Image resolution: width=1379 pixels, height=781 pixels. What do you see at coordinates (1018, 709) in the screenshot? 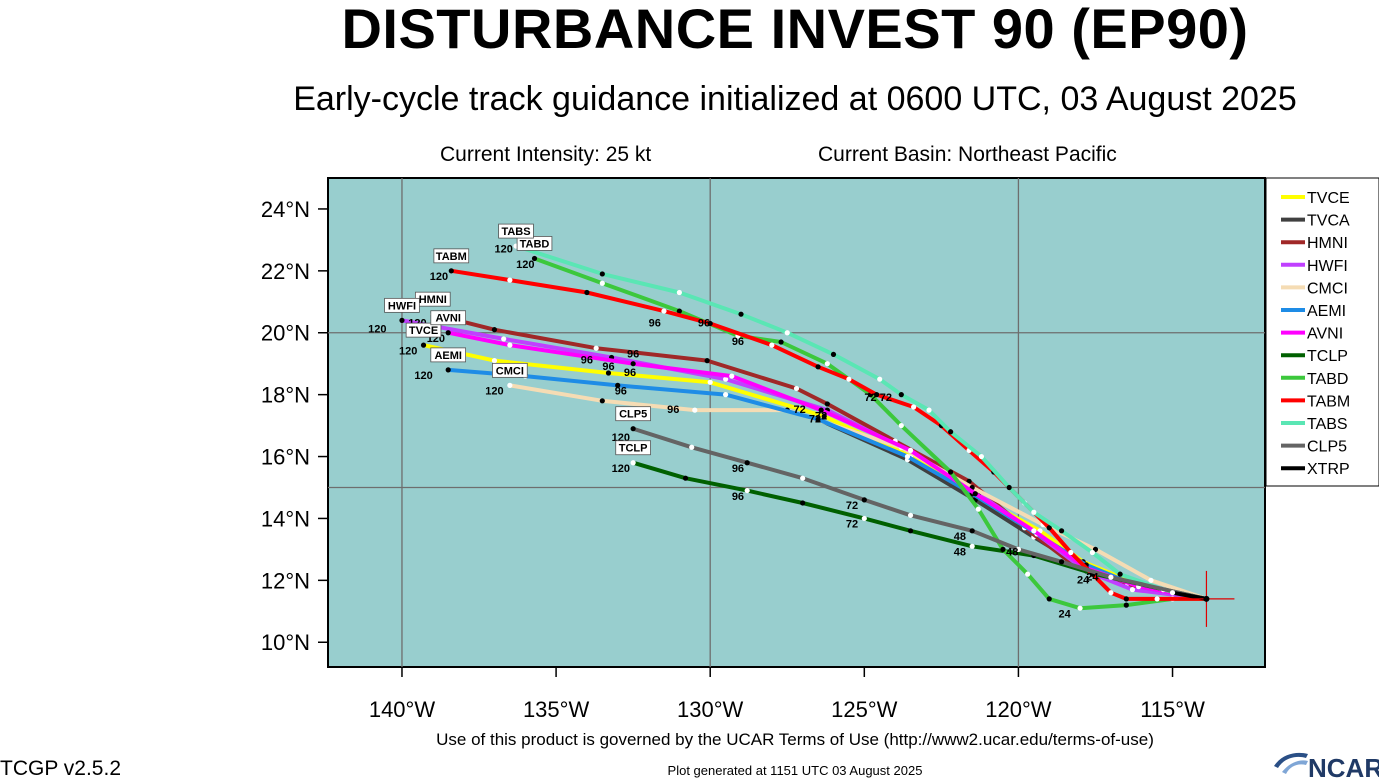
I see `lon-tick-label: 120°W` at bounding box center [1018, 709].